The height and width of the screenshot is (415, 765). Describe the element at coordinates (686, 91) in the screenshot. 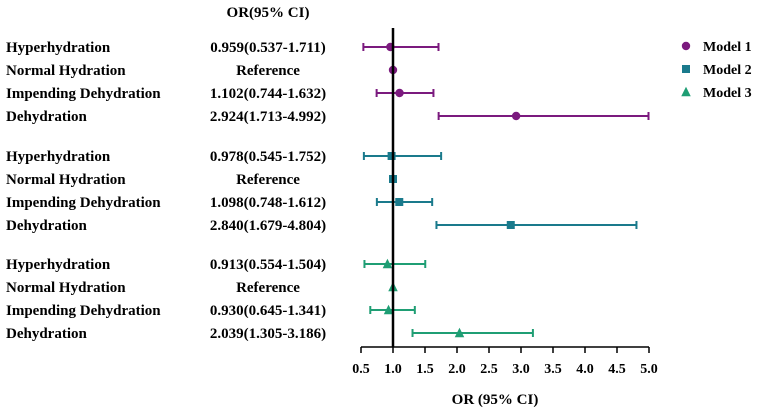

I see `legend-triangle-icon` at that location.